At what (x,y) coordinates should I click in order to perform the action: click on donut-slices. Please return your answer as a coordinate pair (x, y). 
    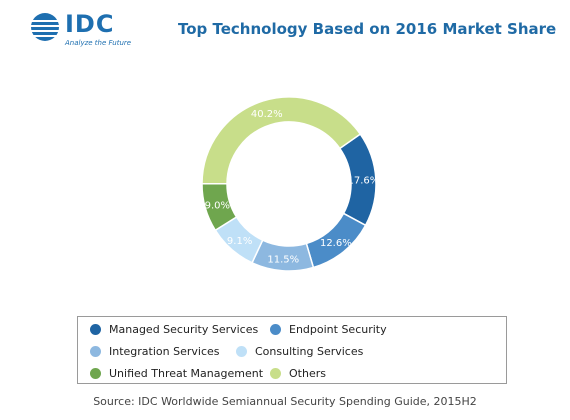
    Looking at the image, I should click on (289, 184).